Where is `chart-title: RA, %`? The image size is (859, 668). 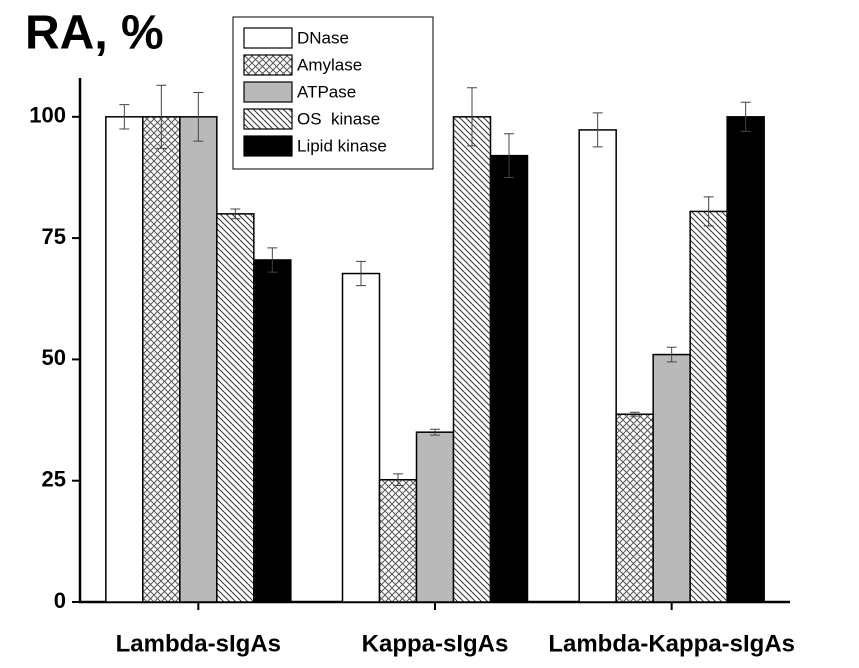 chart-title: RA, % is located at coordinates (94, 33).